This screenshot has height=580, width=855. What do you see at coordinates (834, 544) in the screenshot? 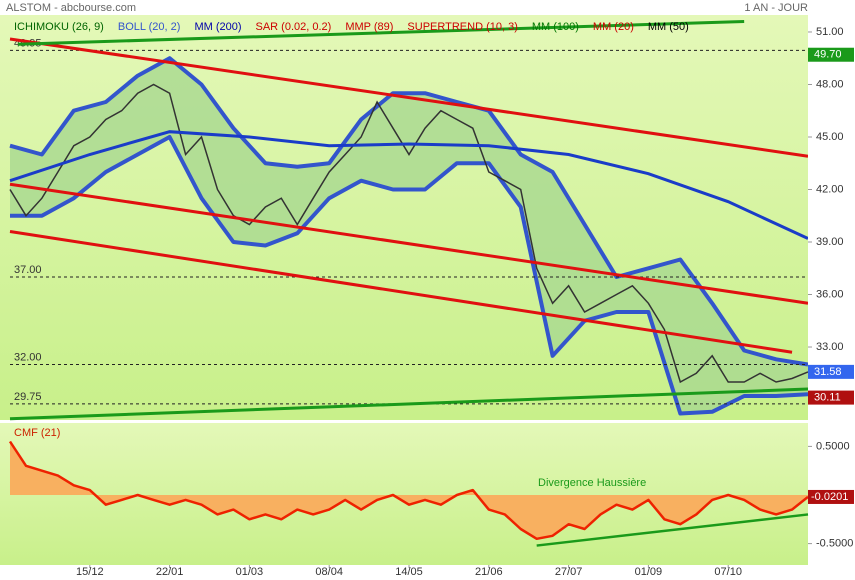
I see `cmf-y-tick-label: -0.5000` at bounding box center [834, 544].